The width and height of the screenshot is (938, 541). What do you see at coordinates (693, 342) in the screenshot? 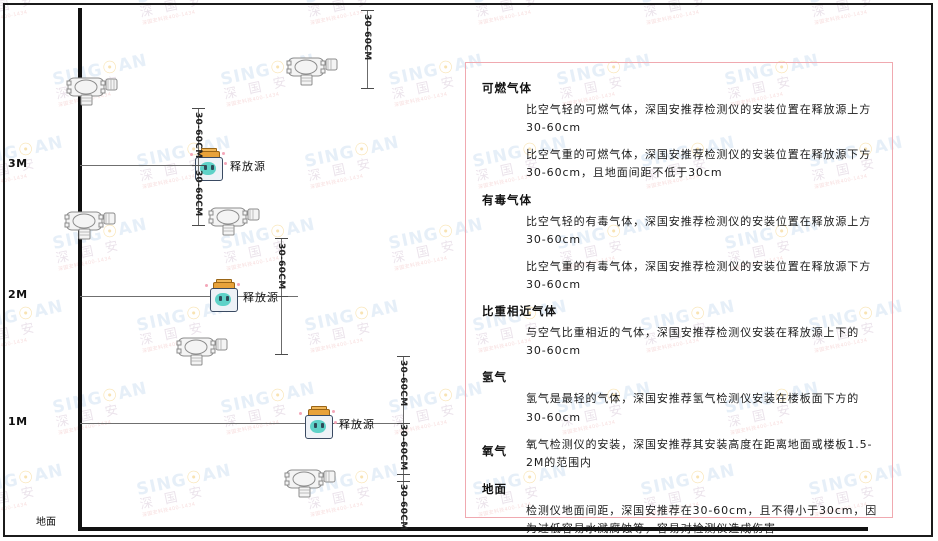
I see `panel-section-paragraph: 与空气比重相近的气体，深国安推荐检测仪安装在释放源上下的30-60cm` at bounding box center [693, 342].